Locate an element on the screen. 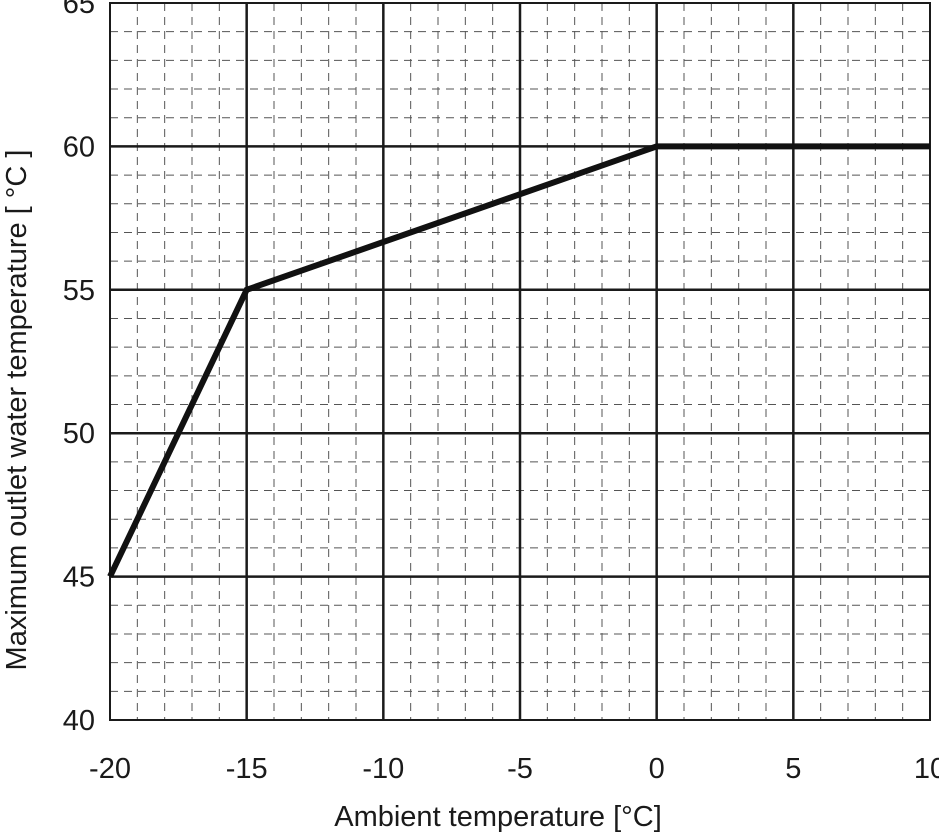 The height and width of the screenshot is (834, 939). y-tick-label: 60 is located at coordinates (79, 147).